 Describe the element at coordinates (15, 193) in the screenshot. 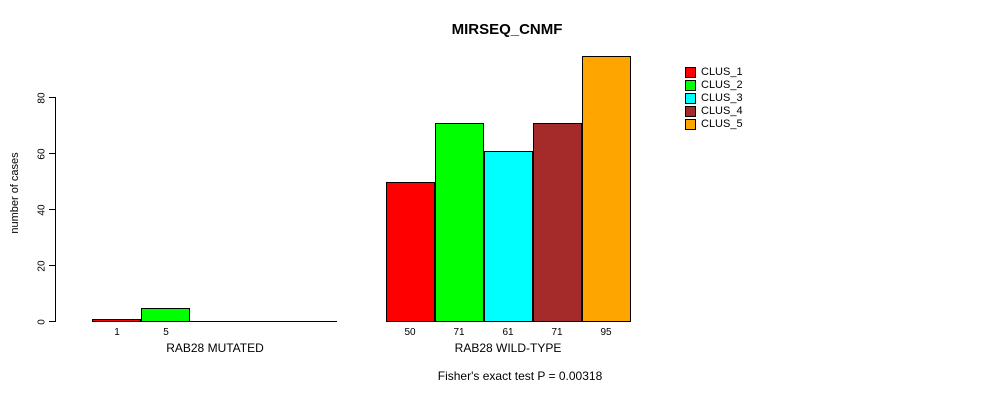

I see `y-axis-label: number of cases` at that location.